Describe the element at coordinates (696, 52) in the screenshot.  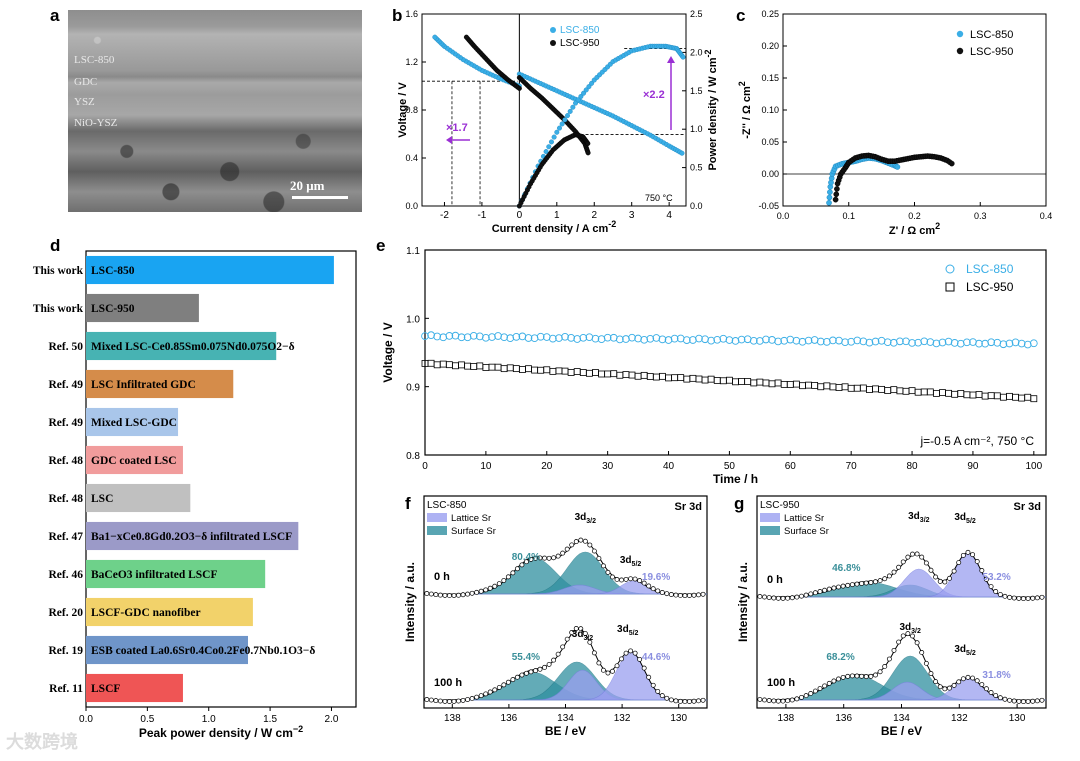
I see `b-y2tick-label: 2.0` at that location.